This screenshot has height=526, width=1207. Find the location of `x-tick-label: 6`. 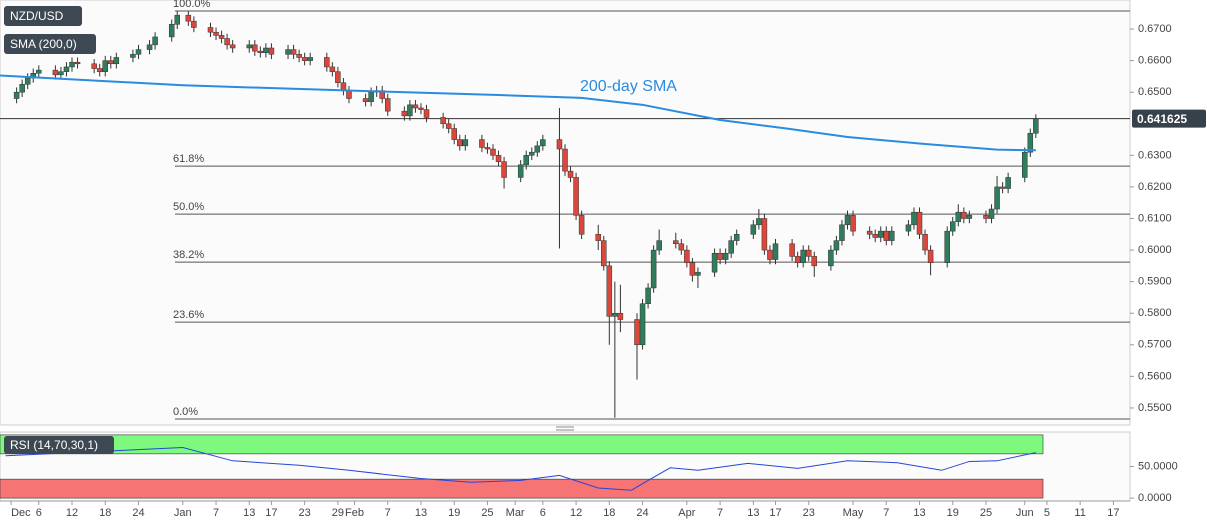

x-tick-label: 6 is located at coordinates (543, 513).